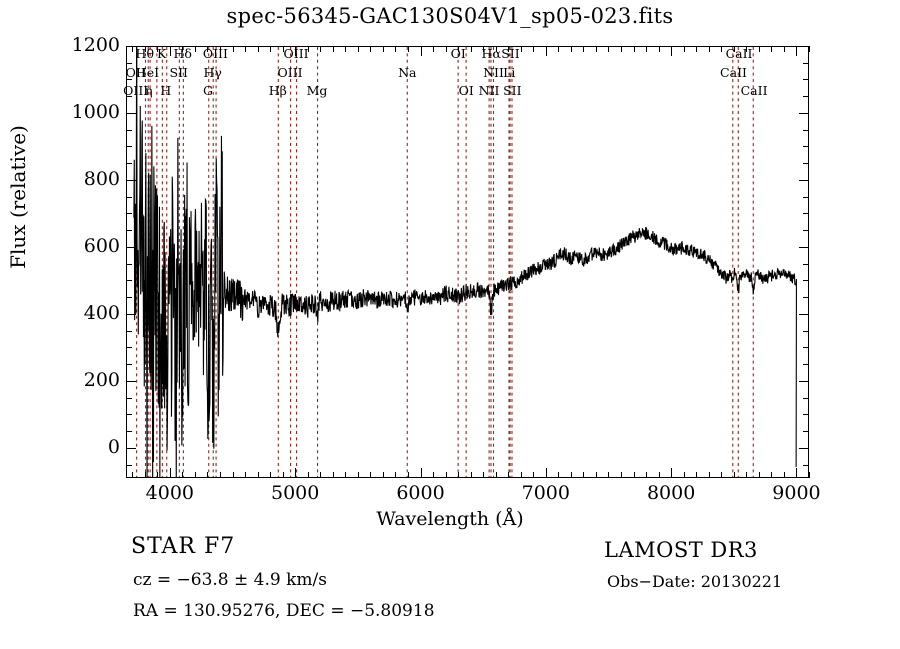 This screenshot has height=649, width=900. What do you see at coordinates (101, 245) in the screenshot?
I see `y-tick-label: 600` at bounding box center [101, 245].